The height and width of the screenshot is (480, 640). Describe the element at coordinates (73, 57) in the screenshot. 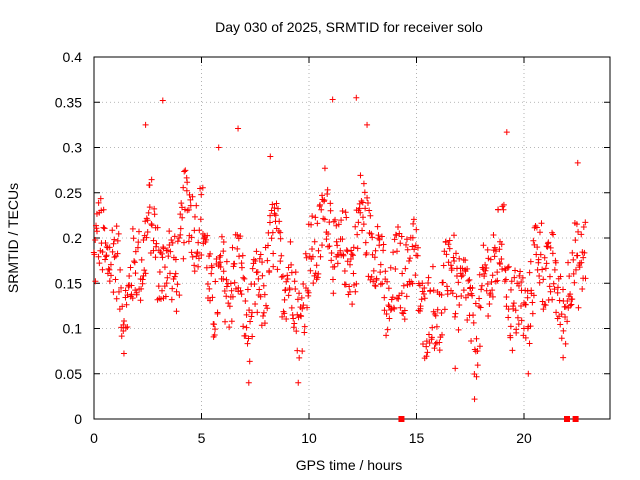

I see `y-tick-label: 0.4` at that location.